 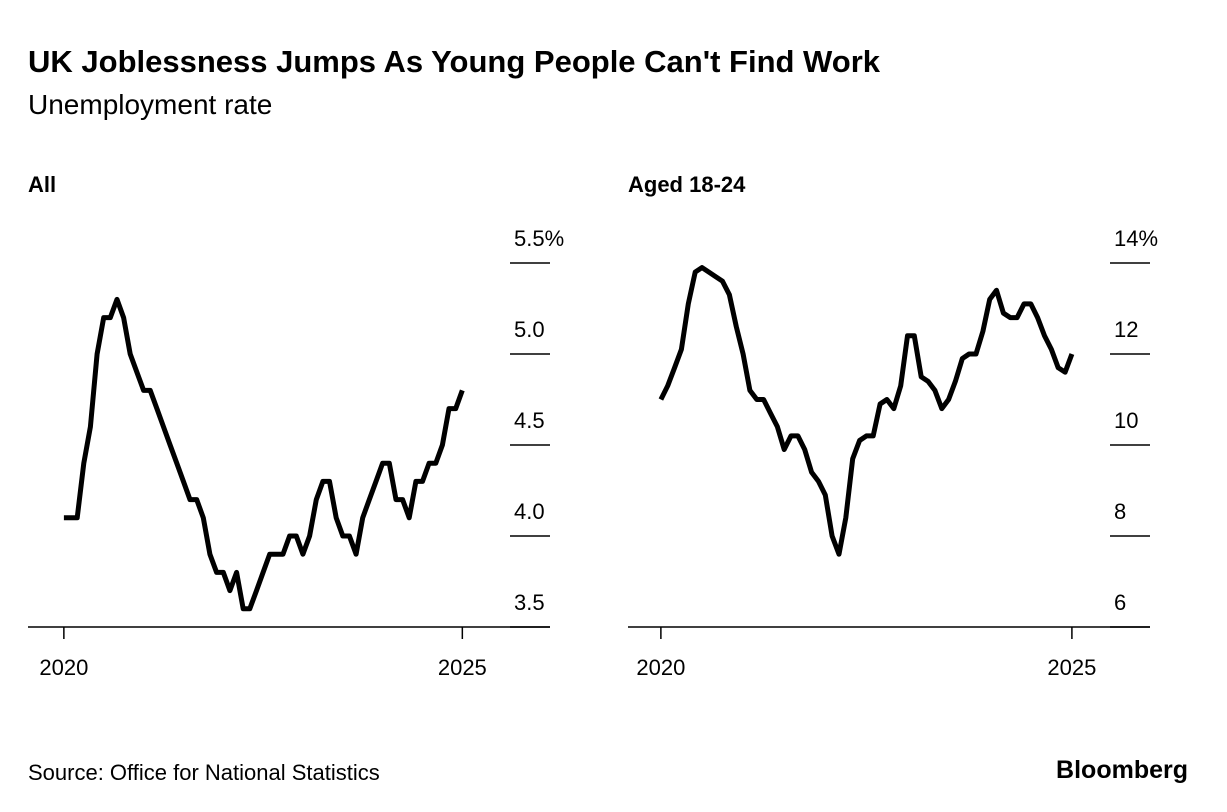 I want to click on y-tick-label: 6, so click(x=1120, y=602).